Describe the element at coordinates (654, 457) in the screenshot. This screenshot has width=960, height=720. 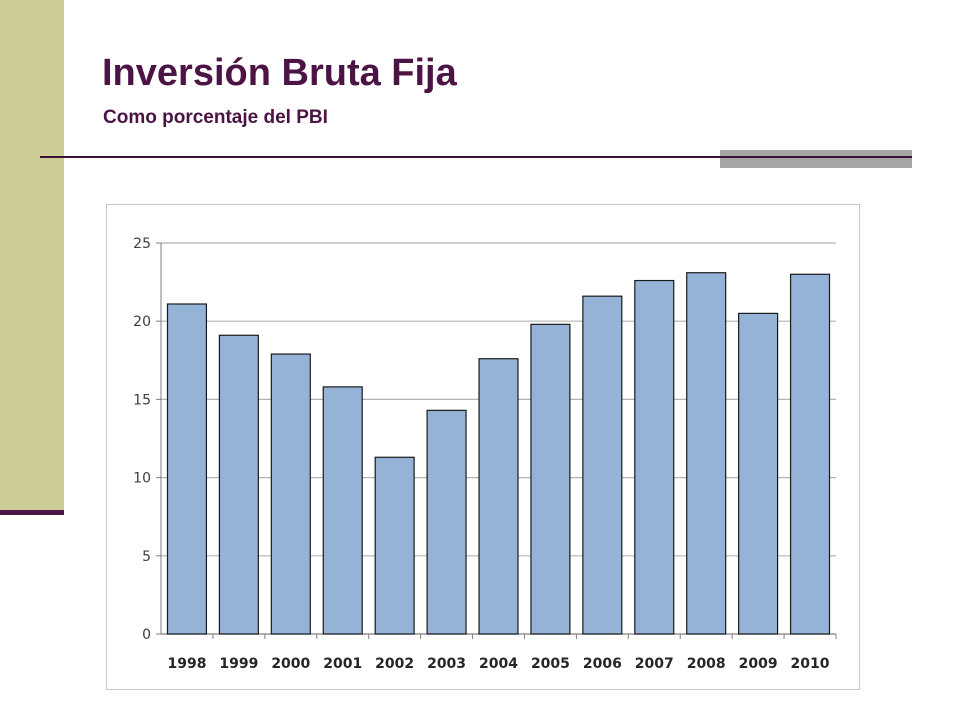
I see `bar-2007` at that location.